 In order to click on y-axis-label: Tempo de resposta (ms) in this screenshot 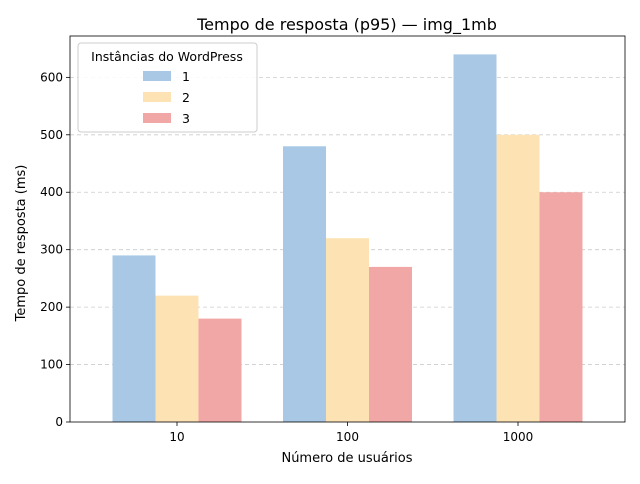, I will do `click(21, 244)`.